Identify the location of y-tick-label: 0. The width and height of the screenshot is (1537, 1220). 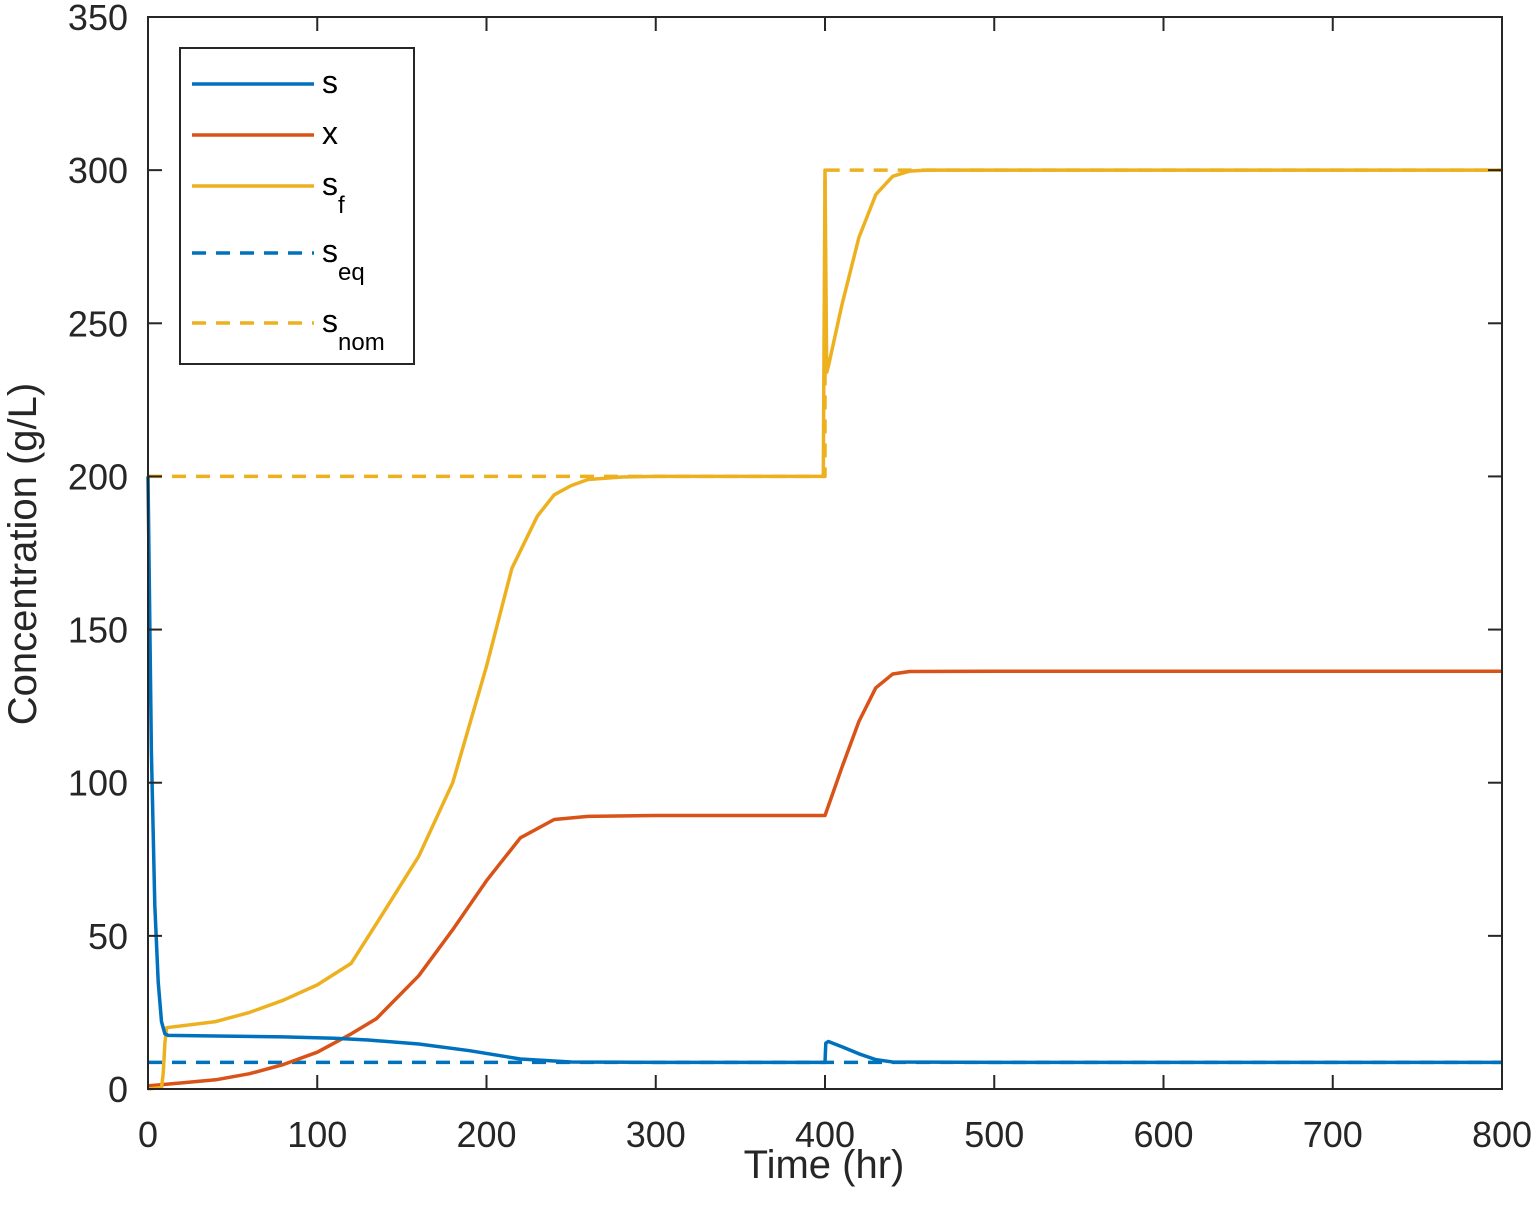
(118, 1089).